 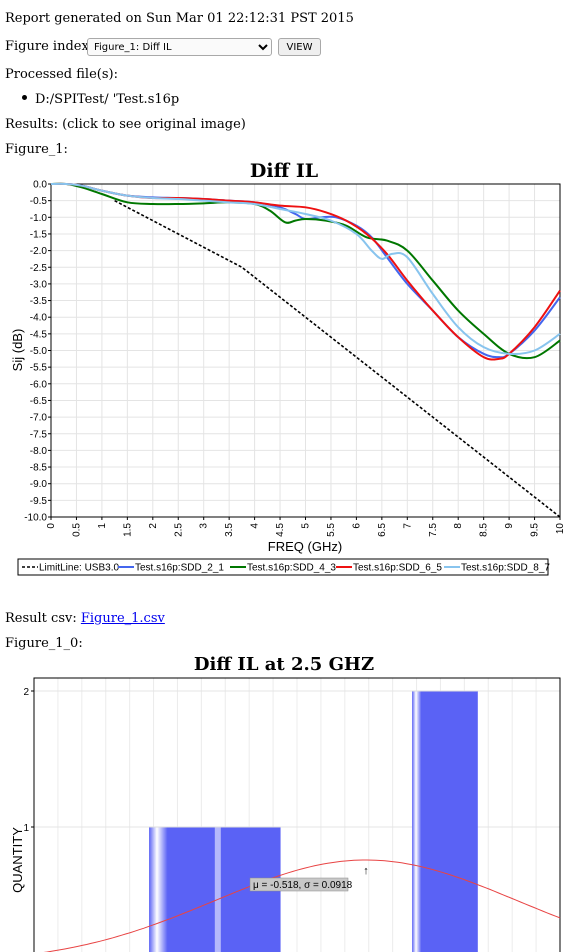 I want to click on y-tick-label: -1.5, so click(x=39, y=234).